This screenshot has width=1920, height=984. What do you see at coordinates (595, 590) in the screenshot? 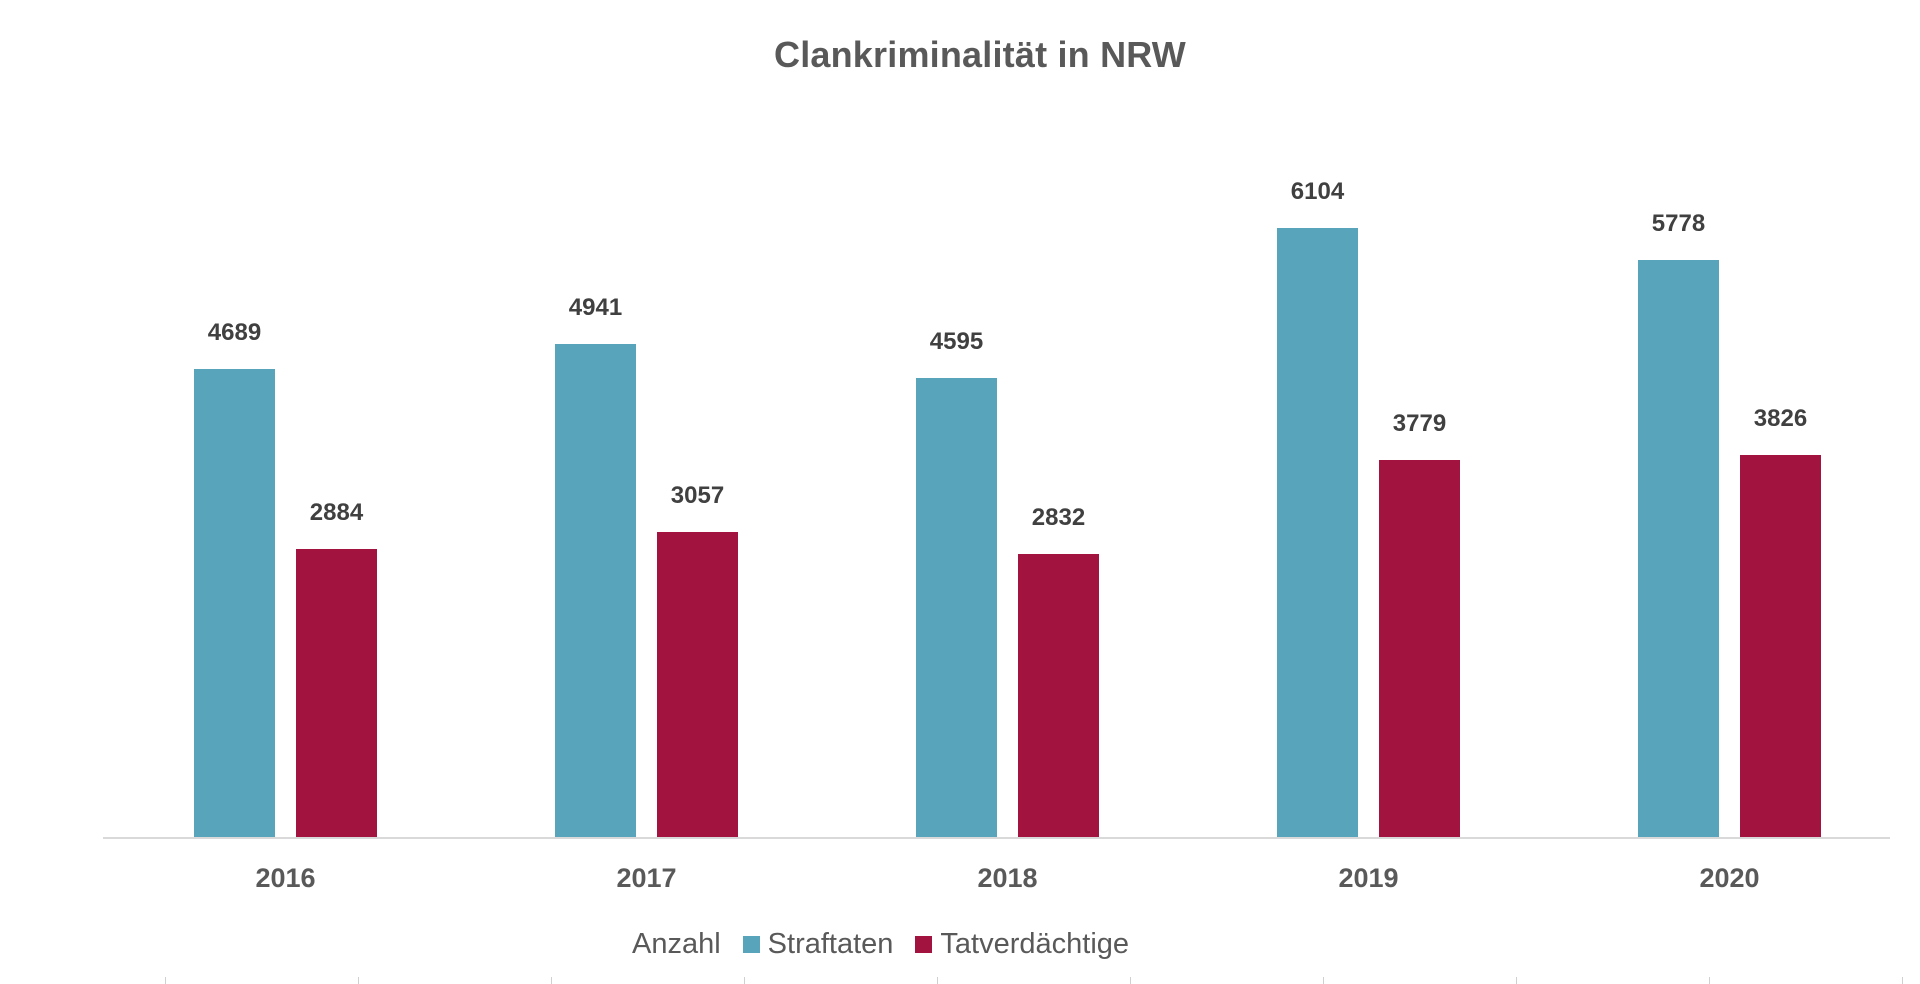
I see `bar-straftaten-2017` at bounding box center [595, 590].